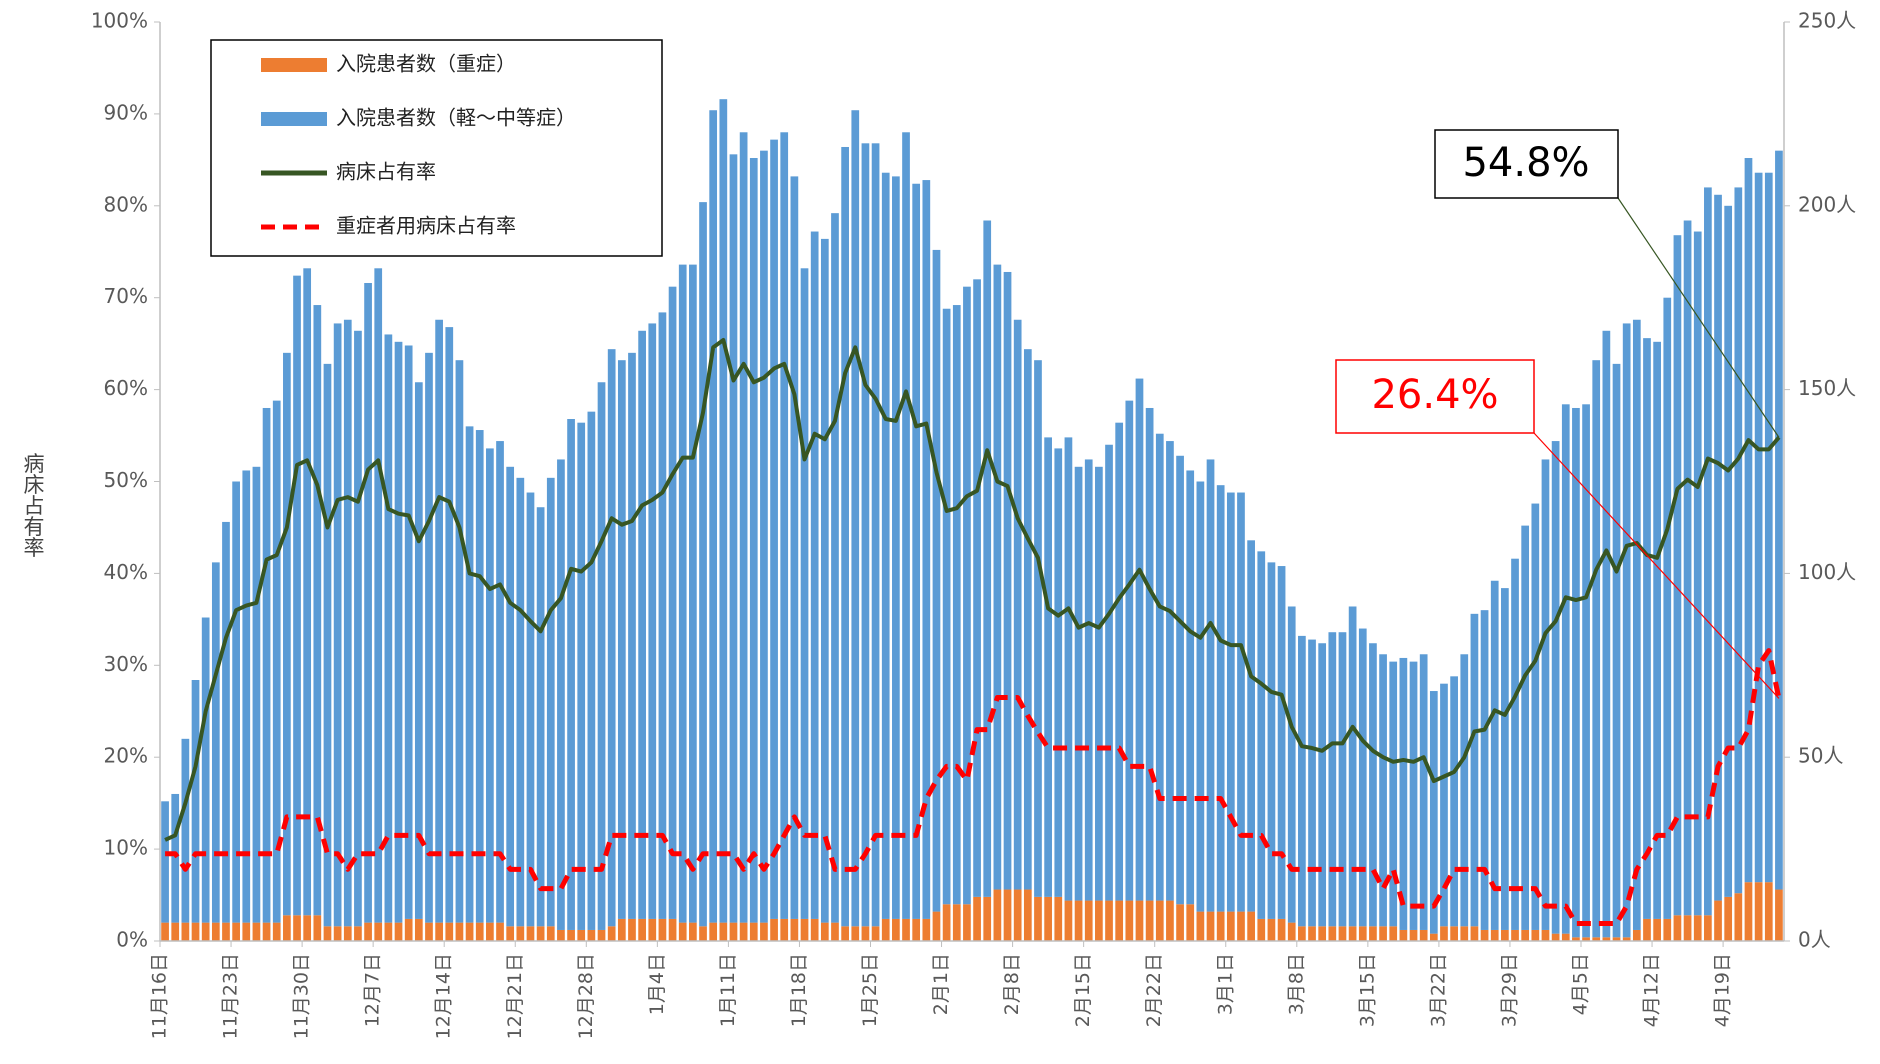 Image resolution: width=1880 pixels, height=1064 pixels. Describe the element at coordinates (941, 984) in the screenshot. I see `x-tick-label: 2月1日` at that location.